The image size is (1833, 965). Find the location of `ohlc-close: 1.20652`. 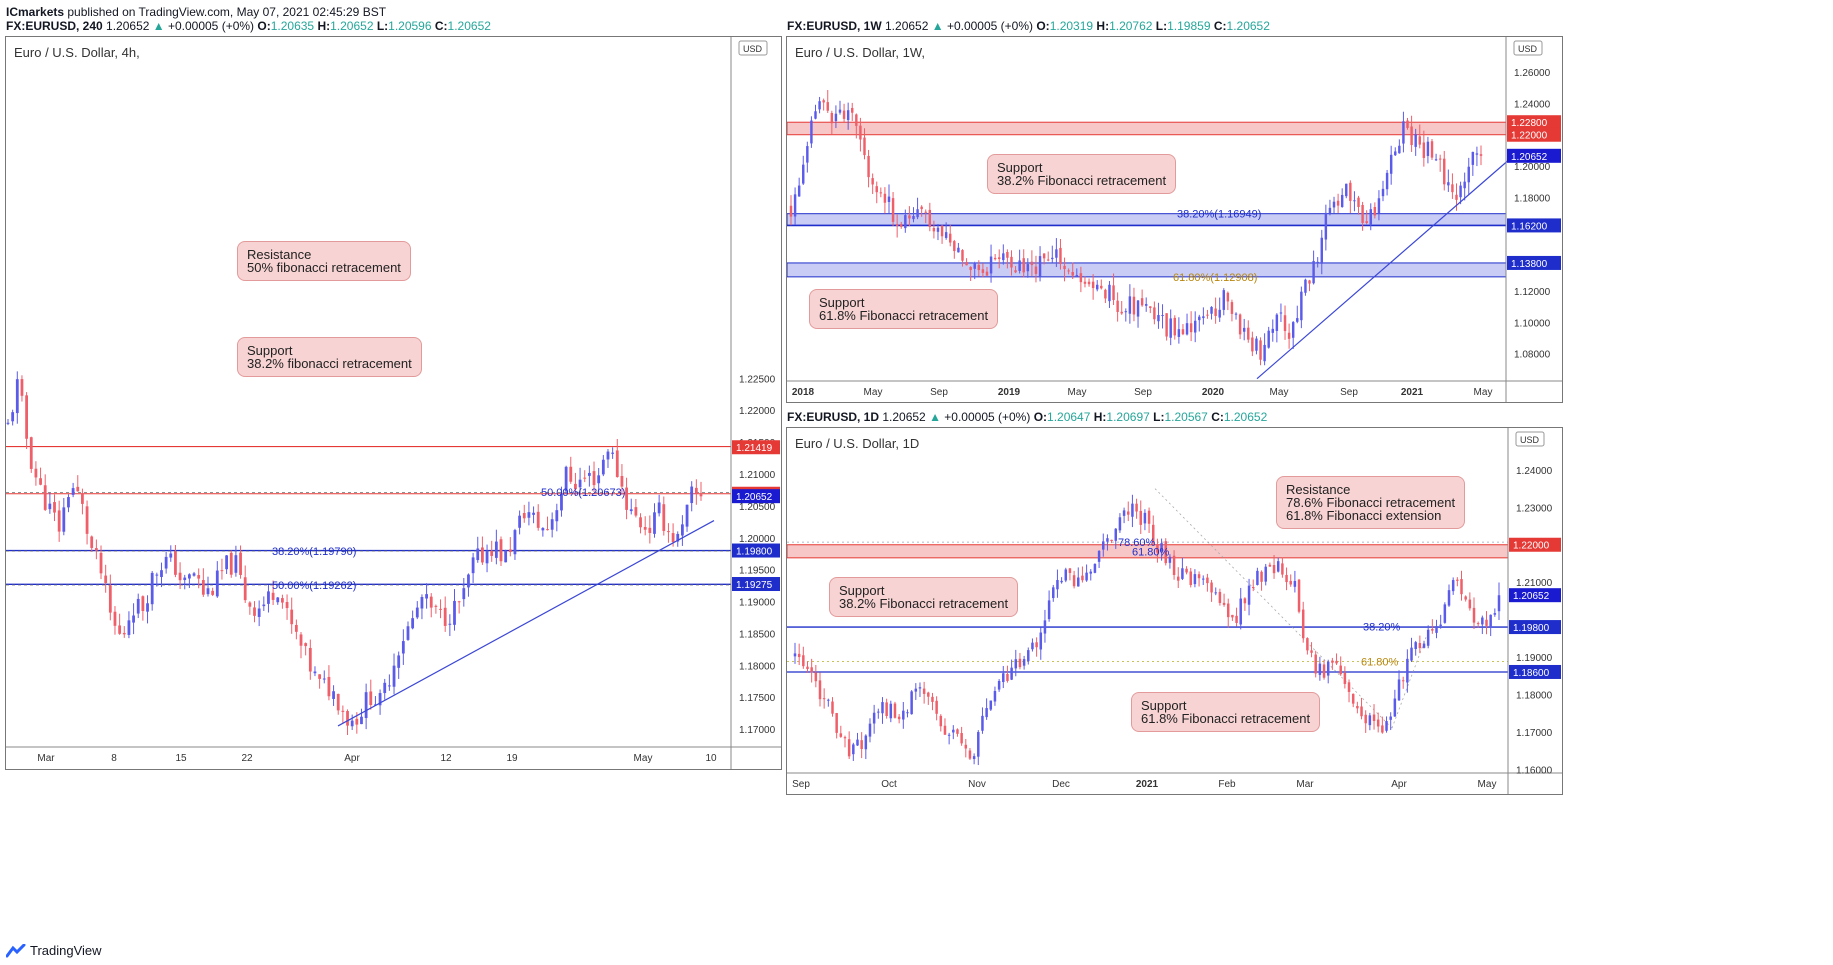

ohlc-close: 1.20652 is located at coordinates (1245, 417).